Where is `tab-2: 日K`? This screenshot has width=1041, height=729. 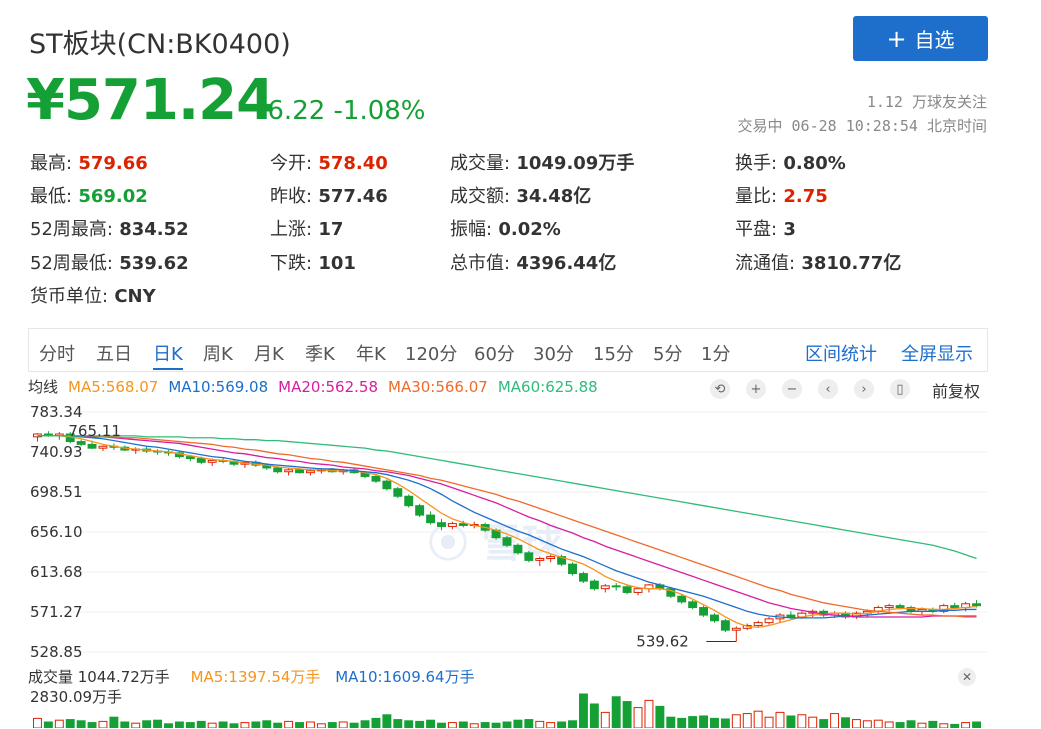 tab-2: 日K is located at coordinates (168, 355).